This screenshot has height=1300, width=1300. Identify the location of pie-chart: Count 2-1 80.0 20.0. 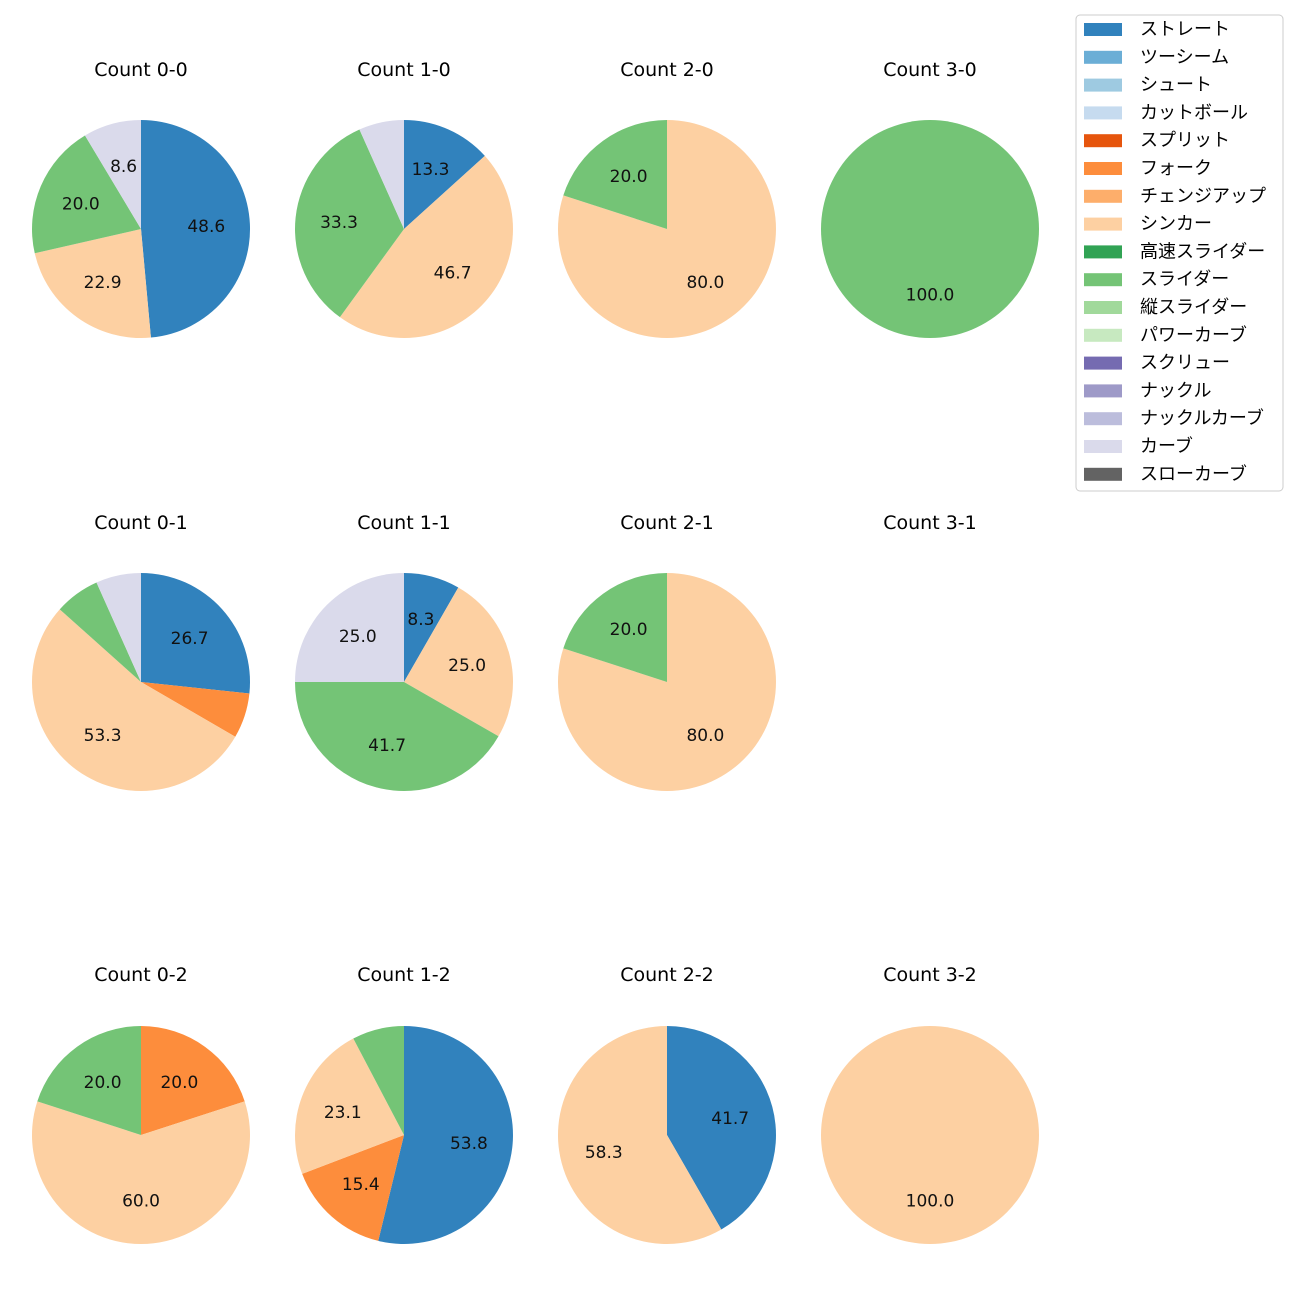
(666, 651).